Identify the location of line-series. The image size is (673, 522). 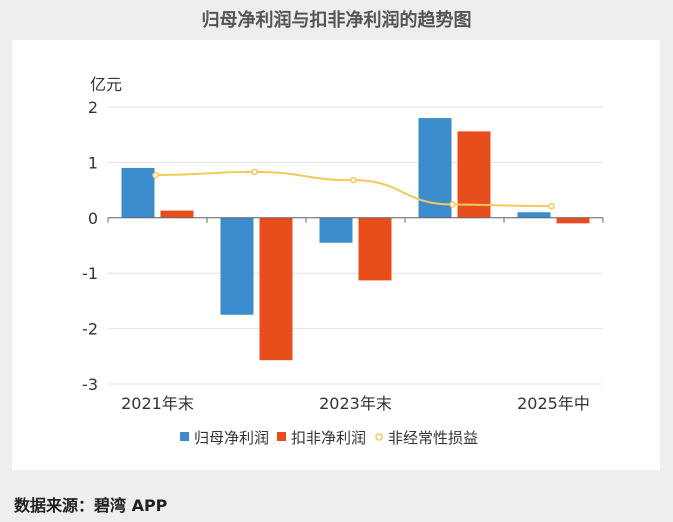
(353, 189).